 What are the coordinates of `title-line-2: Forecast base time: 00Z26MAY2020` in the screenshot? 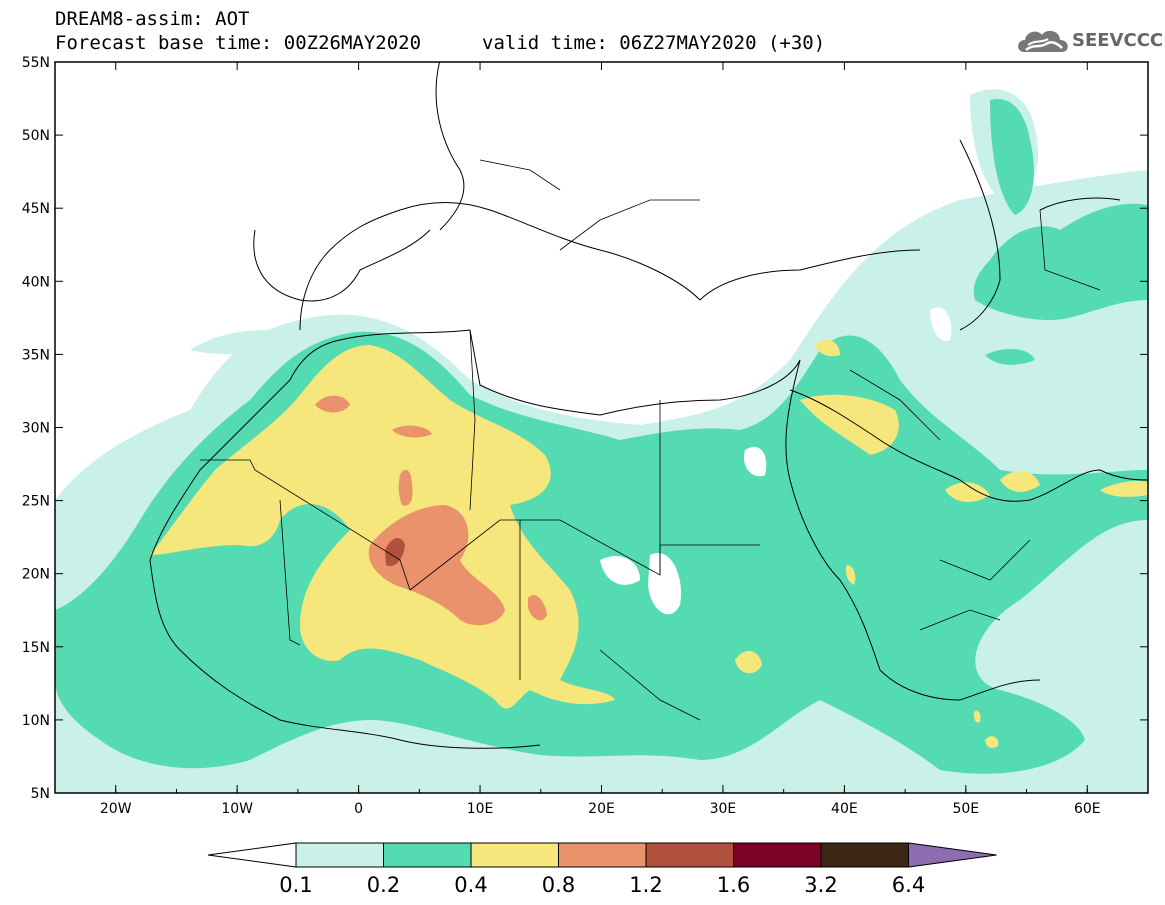 It's located at (238, 43).